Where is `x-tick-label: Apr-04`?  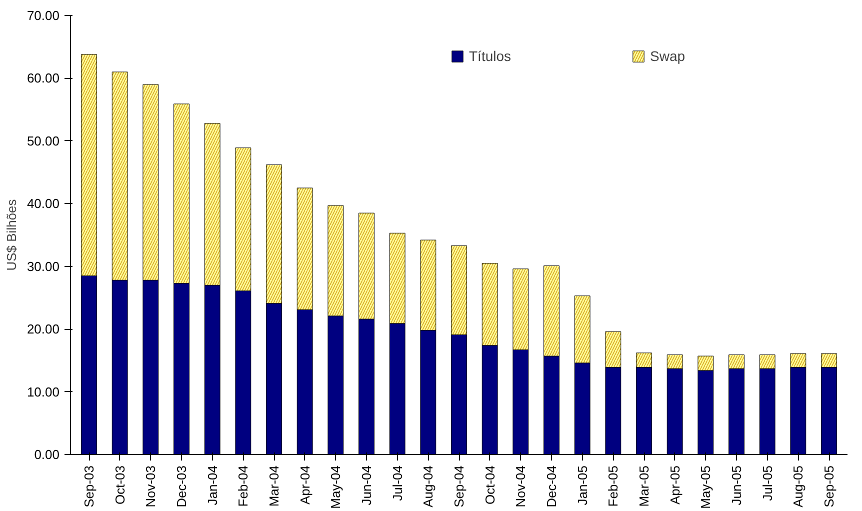 x-tick-label: Apr-04 is located at coordinates (304, 485).